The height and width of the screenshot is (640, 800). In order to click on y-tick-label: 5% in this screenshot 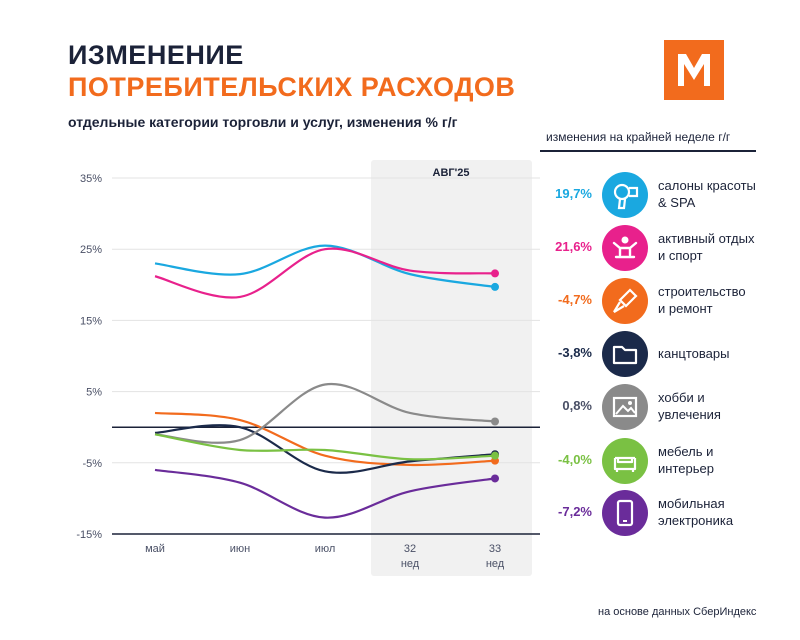, I will do `click(94, 393)`.